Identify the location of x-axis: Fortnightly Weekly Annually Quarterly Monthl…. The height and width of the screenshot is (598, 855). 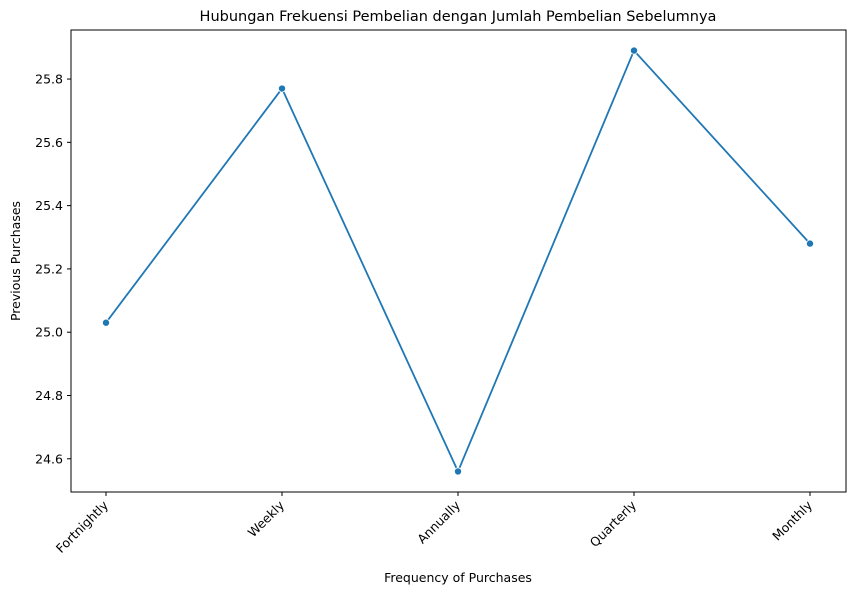
(434, 524).